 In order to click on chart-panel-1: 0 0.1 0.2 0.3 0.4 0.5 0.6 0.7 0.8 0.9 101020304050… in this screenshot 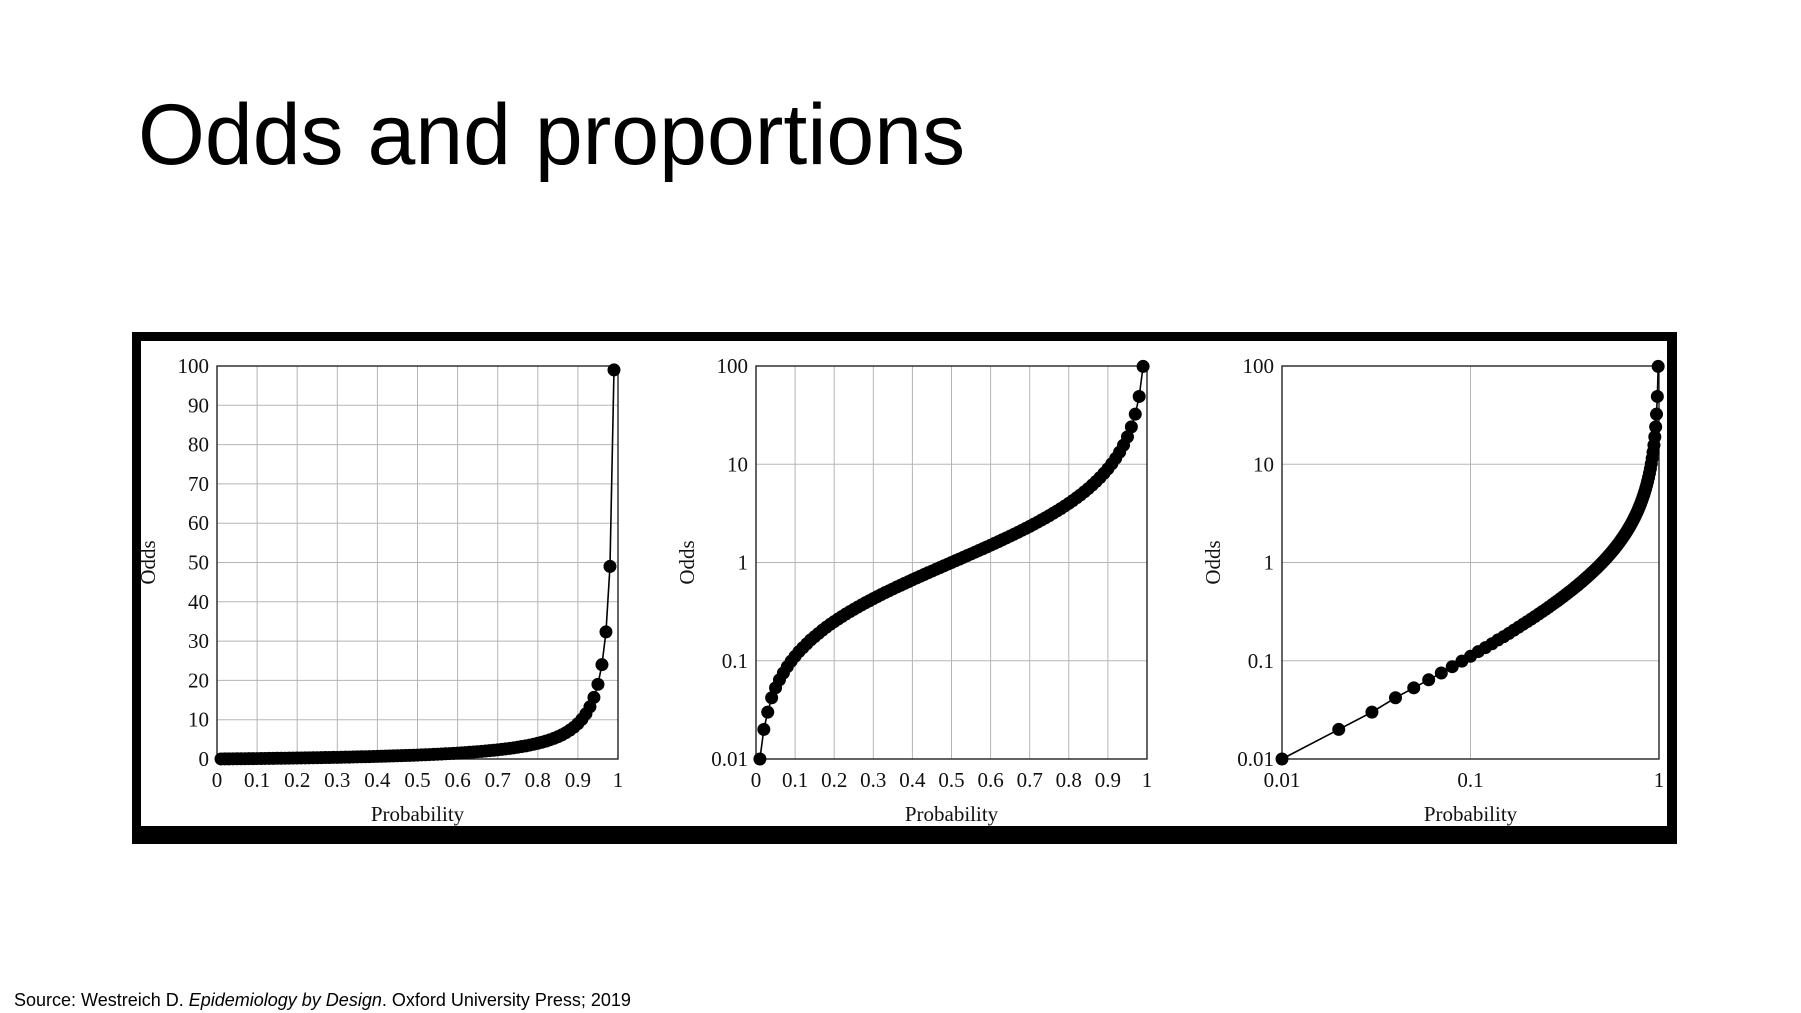, I will do `click(382, 590)`.